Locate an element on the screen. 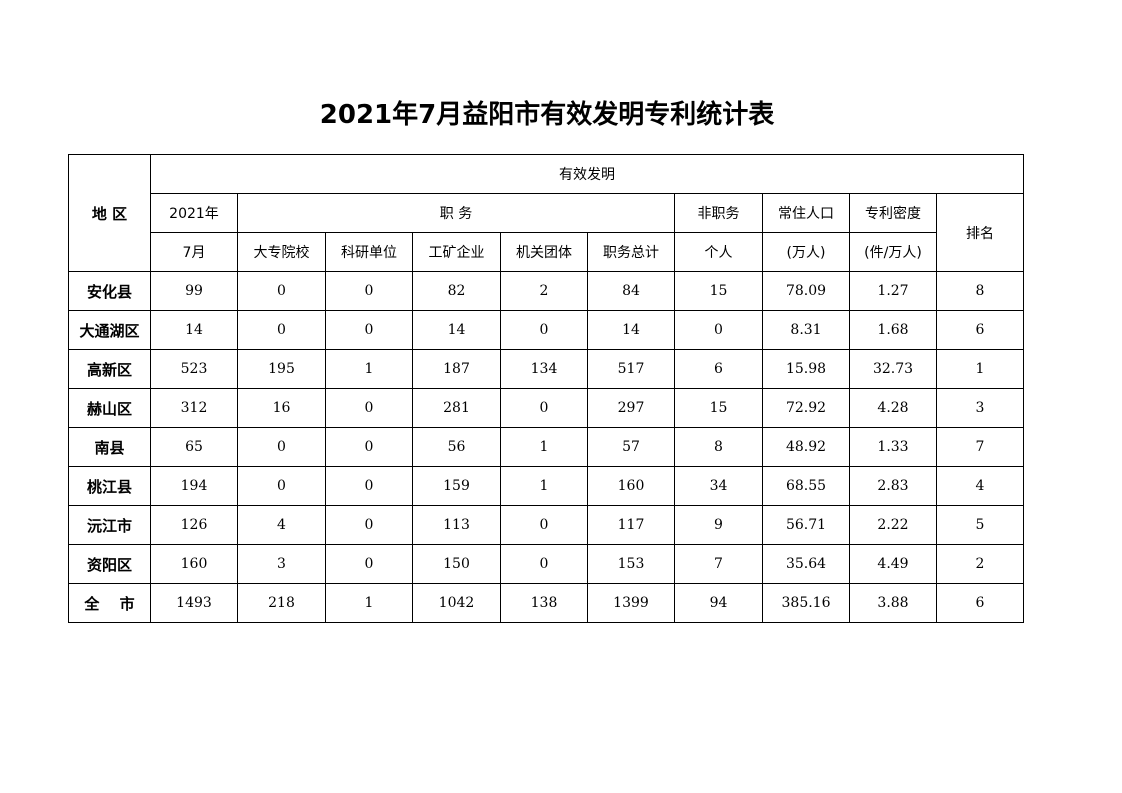 This screenshot has width=1122, height=793. table-cell: 1.68 is located at coordinates (893, 330).